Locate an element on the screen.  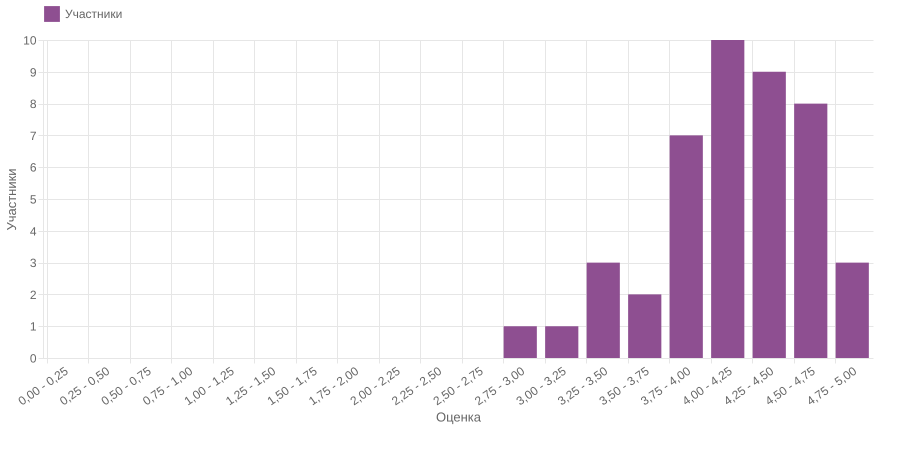
legend-label: Участники is located at coordinates (93, 14).